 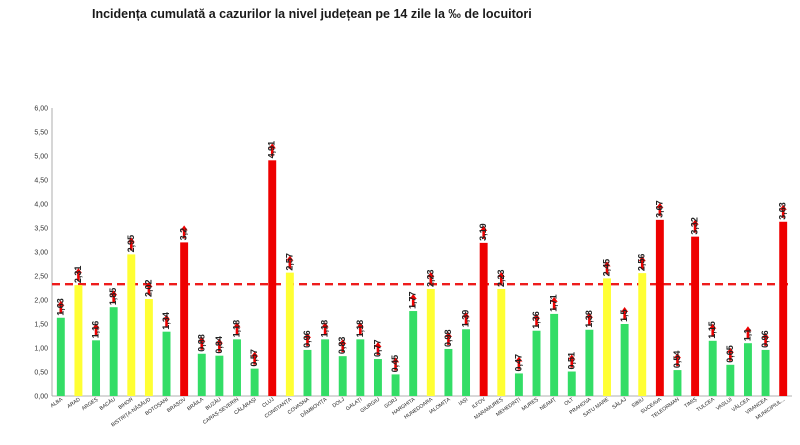 What do you see at coordinates (483, 232) in the screenshot?
I see `data-label: 3,19` at bounding box center [483, 232].